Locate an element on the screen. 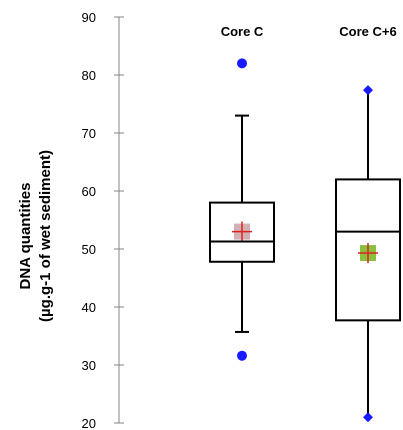  y-axis-title-line-1: DNA quantities is located at coordinates (25, 236).